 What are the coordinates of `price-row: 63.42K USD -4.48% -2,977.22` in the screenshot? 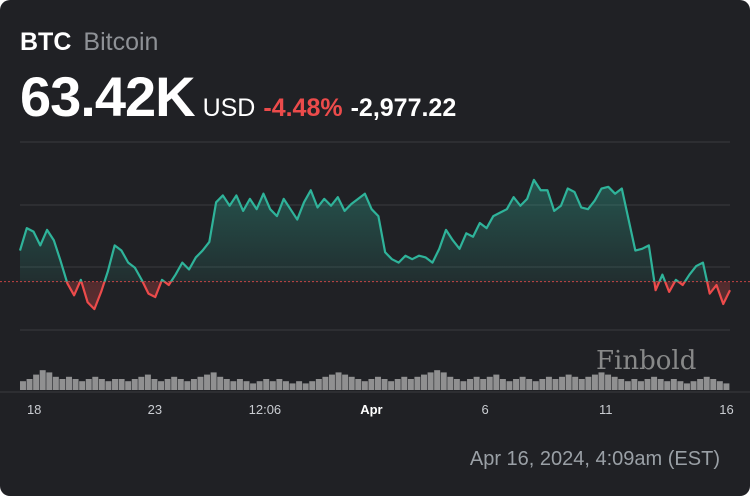 It's located at (238, 96).